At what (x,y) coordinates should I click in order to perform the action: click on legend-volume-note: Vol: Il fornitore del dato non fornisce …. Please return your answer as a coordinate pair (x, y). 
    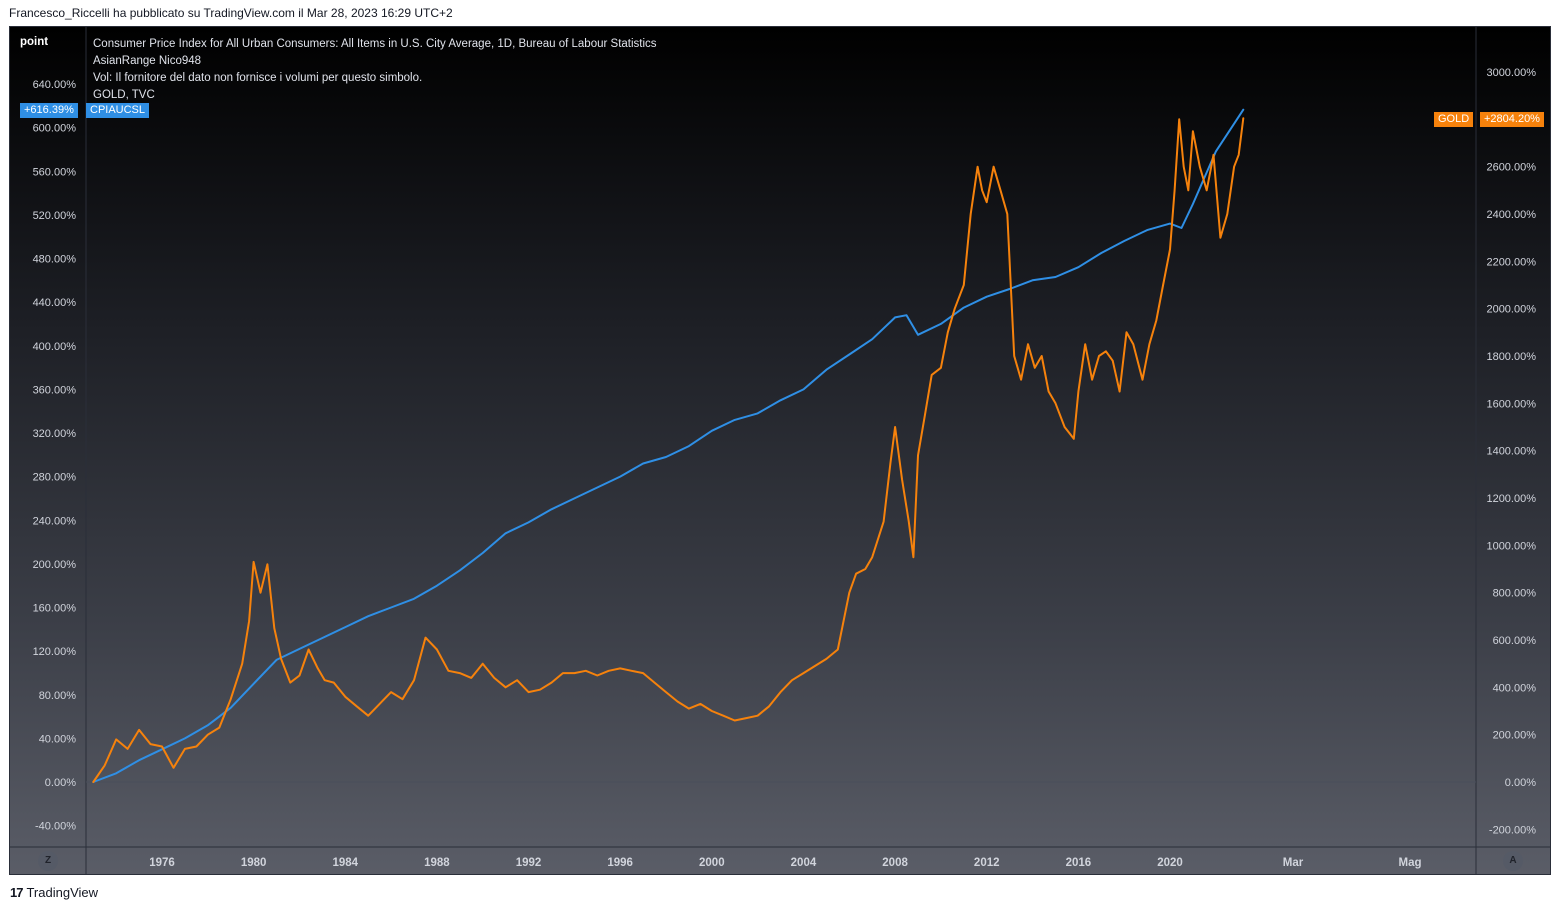
    Looking at the image, I should click on (258, 78).